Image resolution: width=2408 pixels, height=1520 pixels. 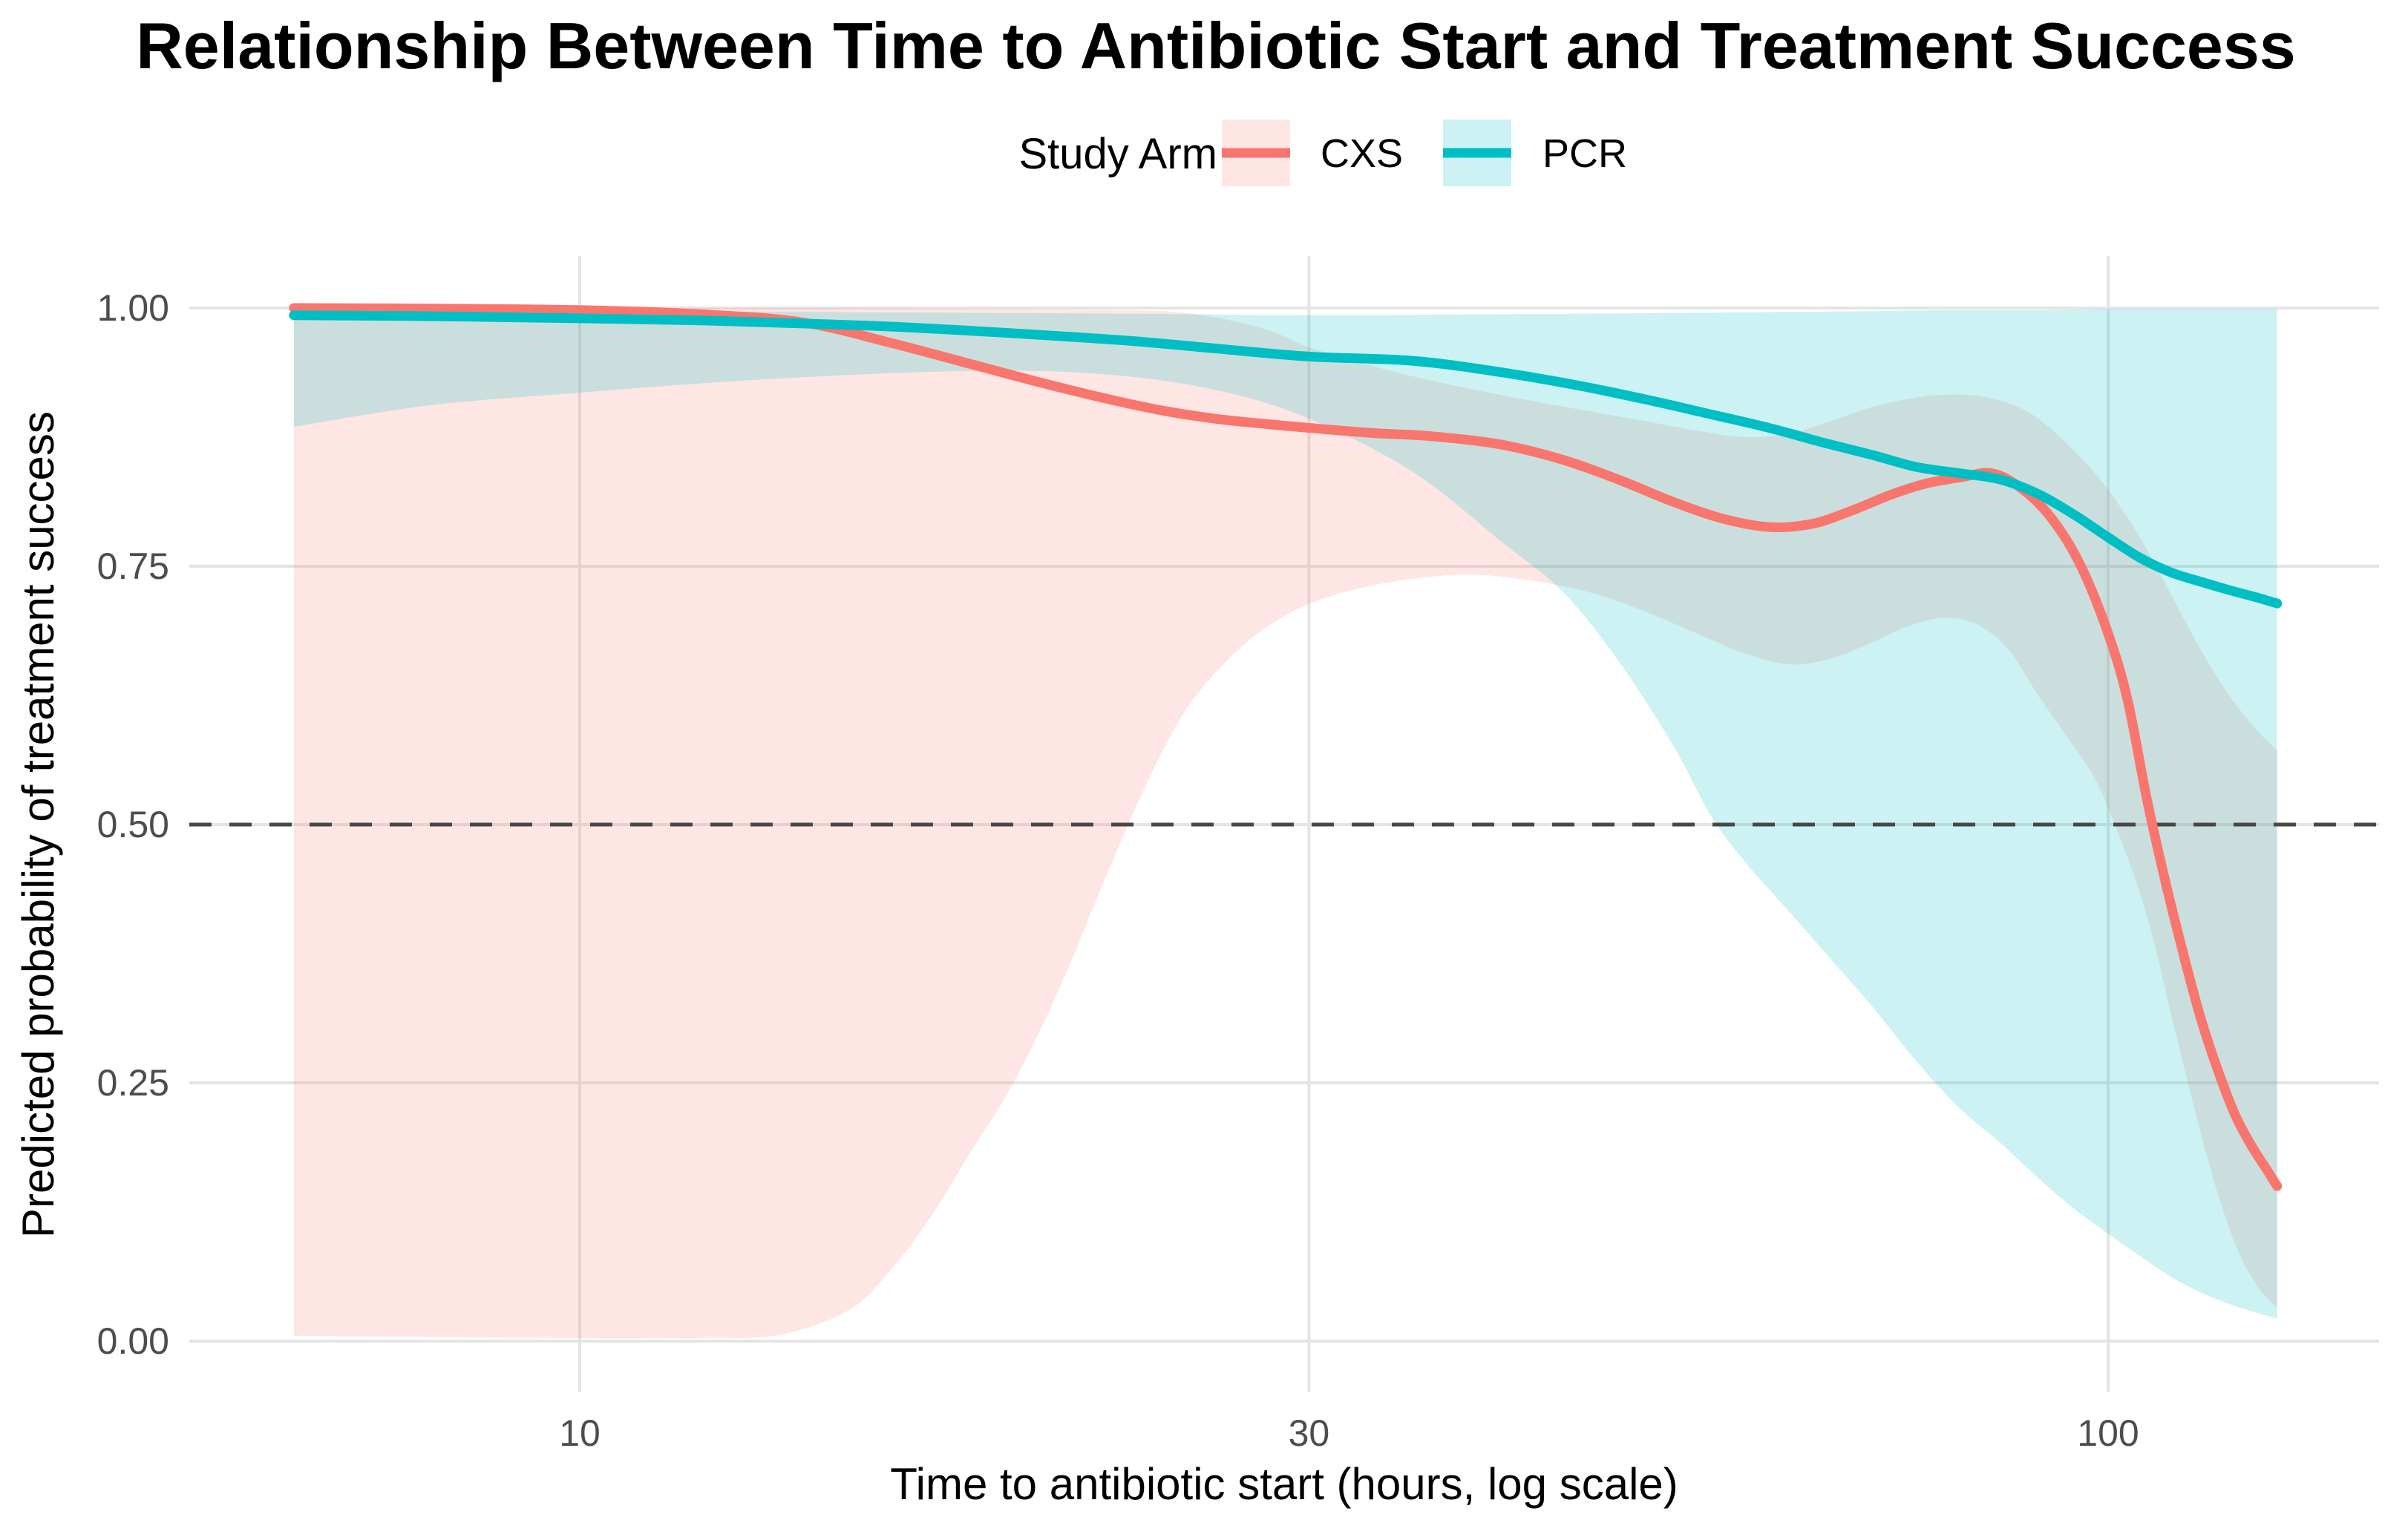 What do you see at coordinates (1118, 154) in the screenshot?
I see `legend-title: Study Arm` at bounding box center [1118, 154].